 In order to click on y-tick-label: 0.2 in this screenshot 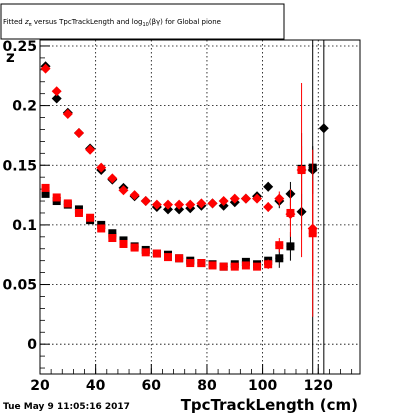, I will do `click(24, 107)`.